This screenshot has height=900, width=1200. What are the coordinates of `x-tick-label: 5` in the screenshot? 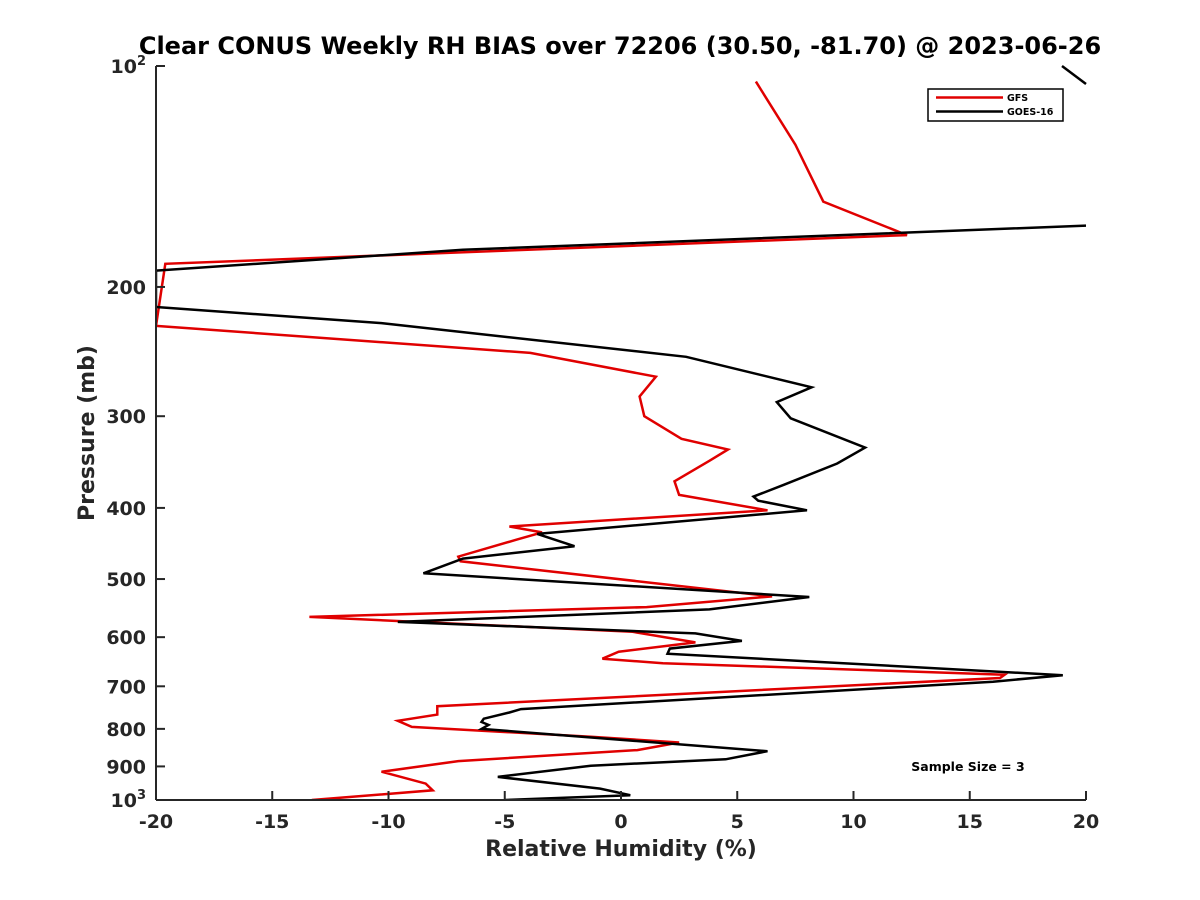 It's located at (737, 822).